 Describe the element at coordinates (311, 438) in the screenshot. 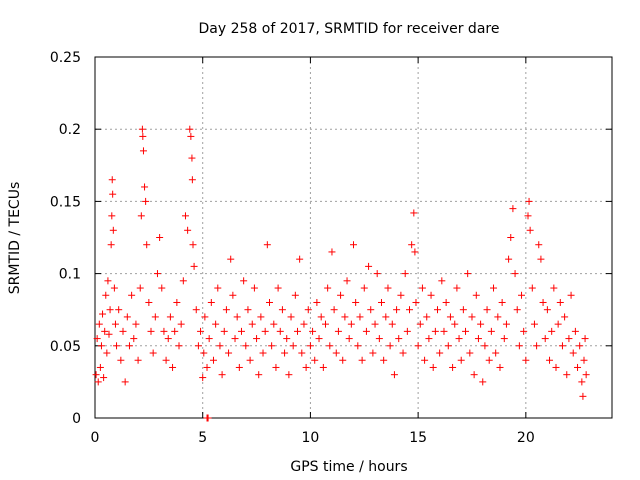

I see `x-tick-label: 10` at that location.